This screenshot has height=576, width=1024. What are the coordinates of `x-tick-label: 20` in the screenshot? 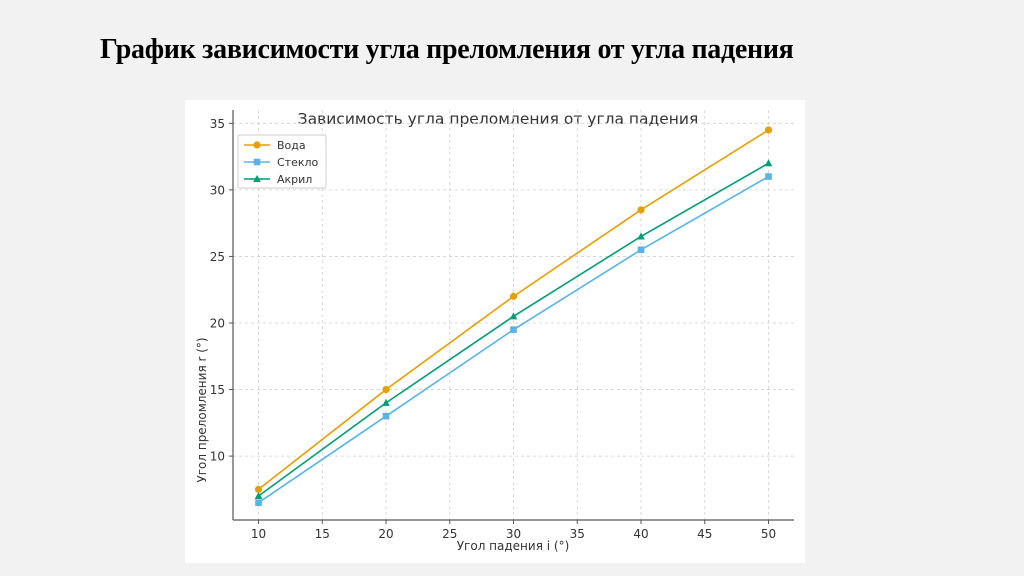 It's located at (385, 534).